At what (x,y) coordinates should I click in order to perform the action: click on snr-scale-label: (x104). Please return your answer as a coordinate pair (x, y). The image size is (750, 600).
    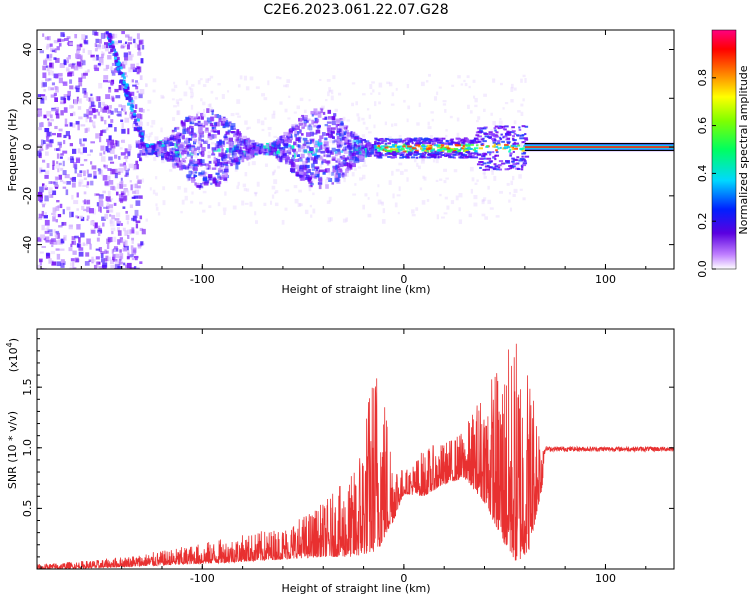
    Looking at the image, I should click on (12, 355).